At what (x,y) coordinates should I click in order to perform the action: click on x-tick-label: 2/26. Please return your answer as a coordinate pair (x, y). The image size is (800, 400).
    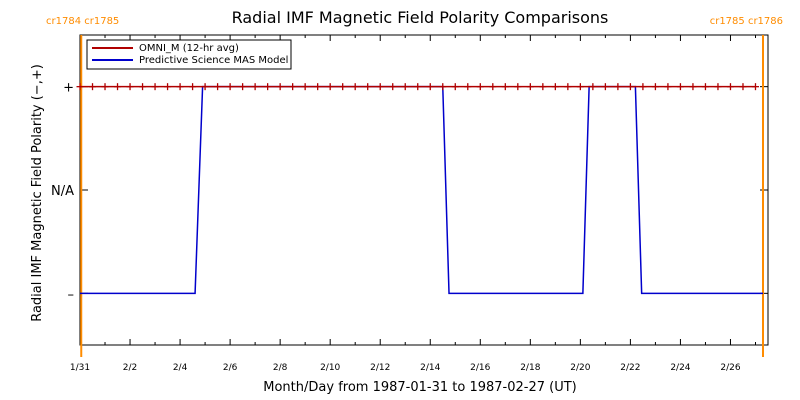
    Looking at the image, I should click on (730, 368).